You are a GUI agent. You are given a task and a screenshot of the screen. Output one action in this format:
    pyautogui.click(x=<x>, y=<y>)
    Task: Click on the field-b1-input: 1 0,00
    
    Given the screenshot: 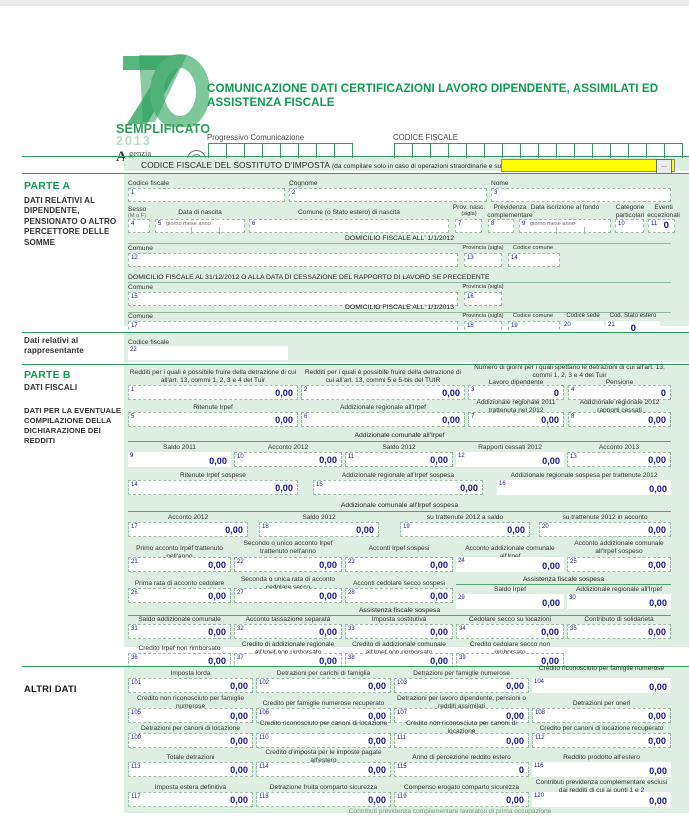 What is the action you would take?
    pyautogui.click(x=213, y=392)
    